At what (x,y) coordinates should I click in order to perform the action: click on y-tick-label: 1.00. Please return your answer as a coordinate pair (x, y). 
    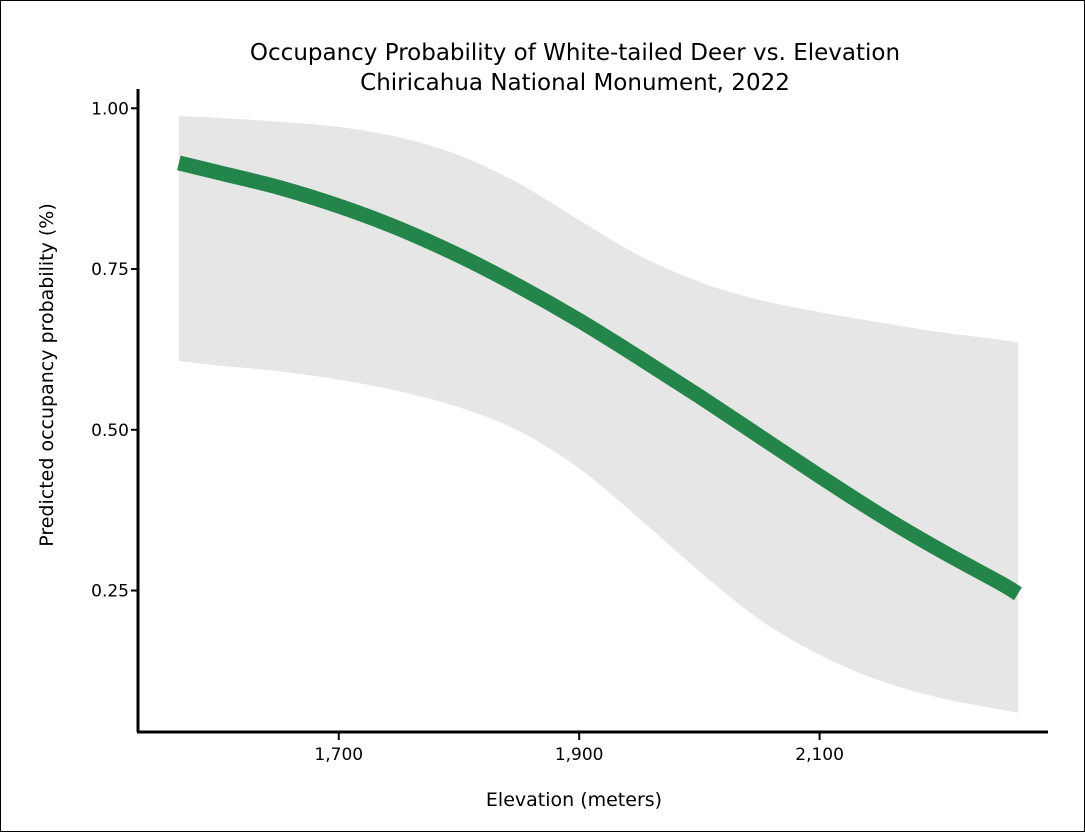
    Looking at the image, I should click on (110, 109).